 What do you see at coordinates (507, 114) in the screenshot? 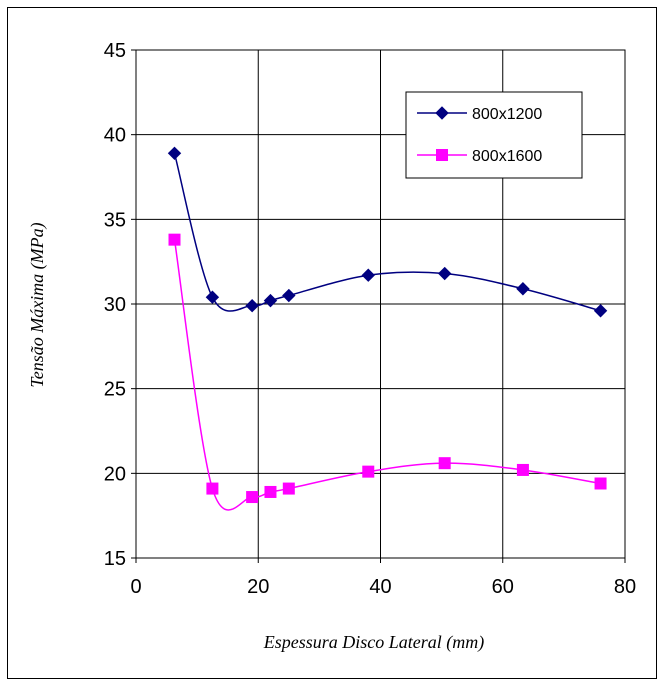
I see `legend-label-800x1200: 800x1200` at bounding box center [507, 114].